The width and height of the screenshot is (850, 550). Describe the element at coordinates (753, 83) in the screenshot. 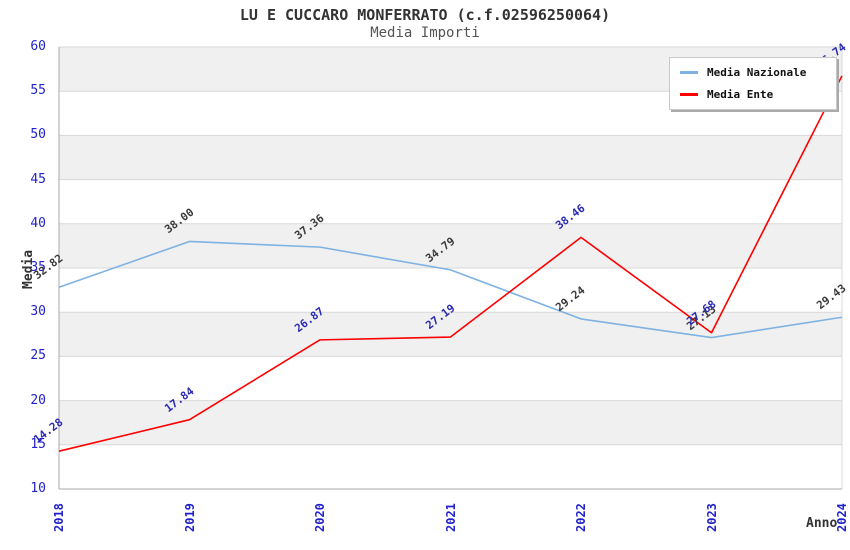

I see `legend: Media Nazionale Media Ente` at that location.